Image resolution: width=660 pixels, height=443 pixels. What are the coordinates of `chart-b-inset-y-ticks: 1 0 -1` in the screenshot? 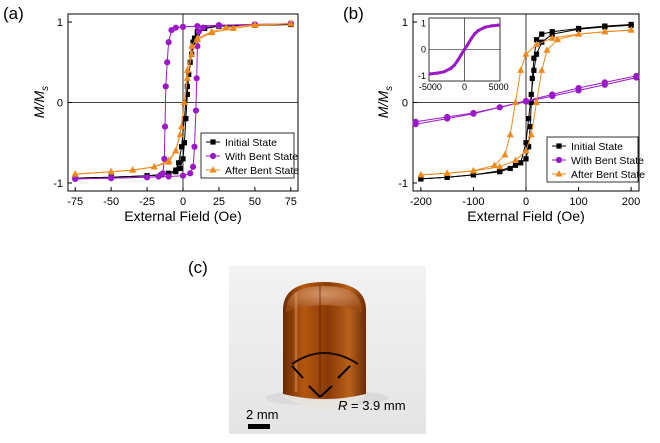 It's located at (422, 49).